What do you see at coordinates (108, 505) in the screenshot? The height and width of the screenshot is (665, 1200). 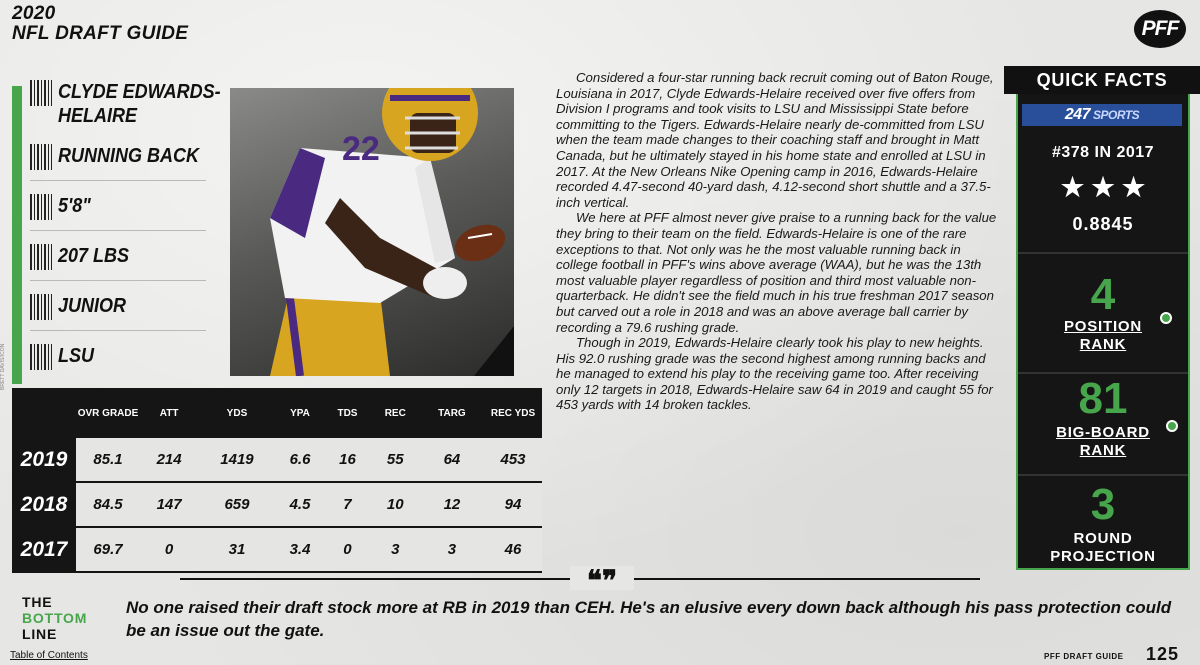 I see `table-cell: 84.5` at bounding box center [108, 505].